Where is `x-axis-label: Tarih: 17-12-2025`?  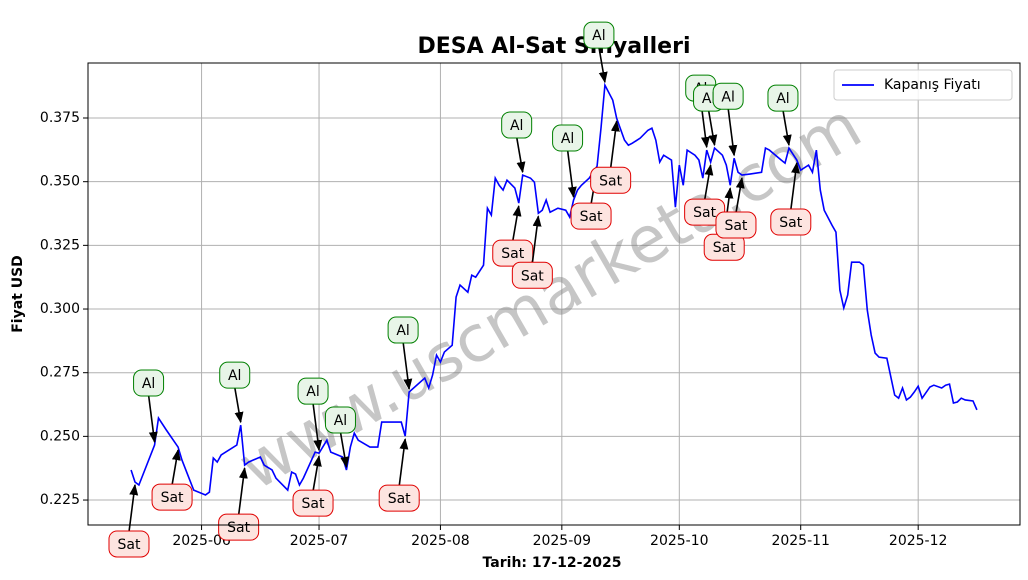
x-axis-label: Tarih: 17-12-2025 is located at coordinates (552, 563).